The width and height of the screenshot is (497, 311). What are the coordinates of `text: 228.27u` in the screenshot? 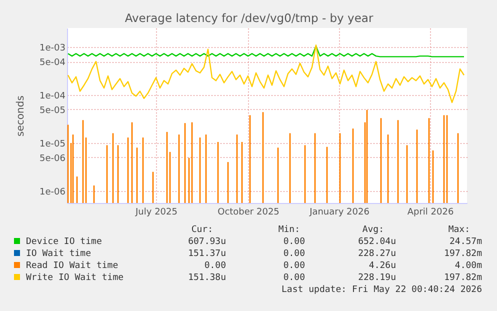 It's located at (377, 254).